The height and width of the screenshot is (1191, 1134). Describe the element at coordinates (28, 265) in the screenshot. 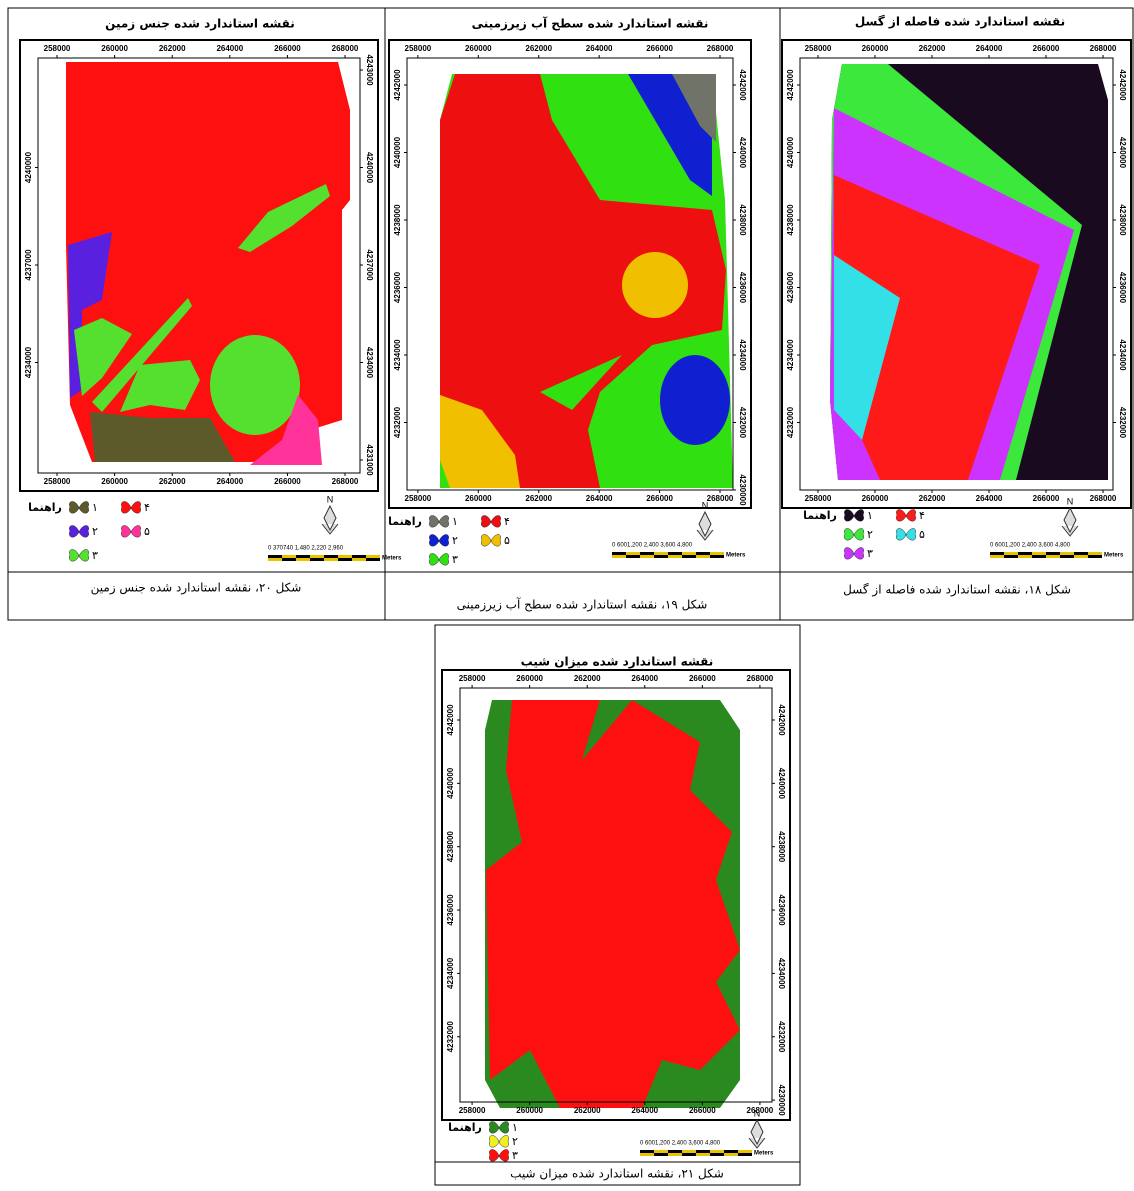

I see `y-tick-label: 4237000` at that location.